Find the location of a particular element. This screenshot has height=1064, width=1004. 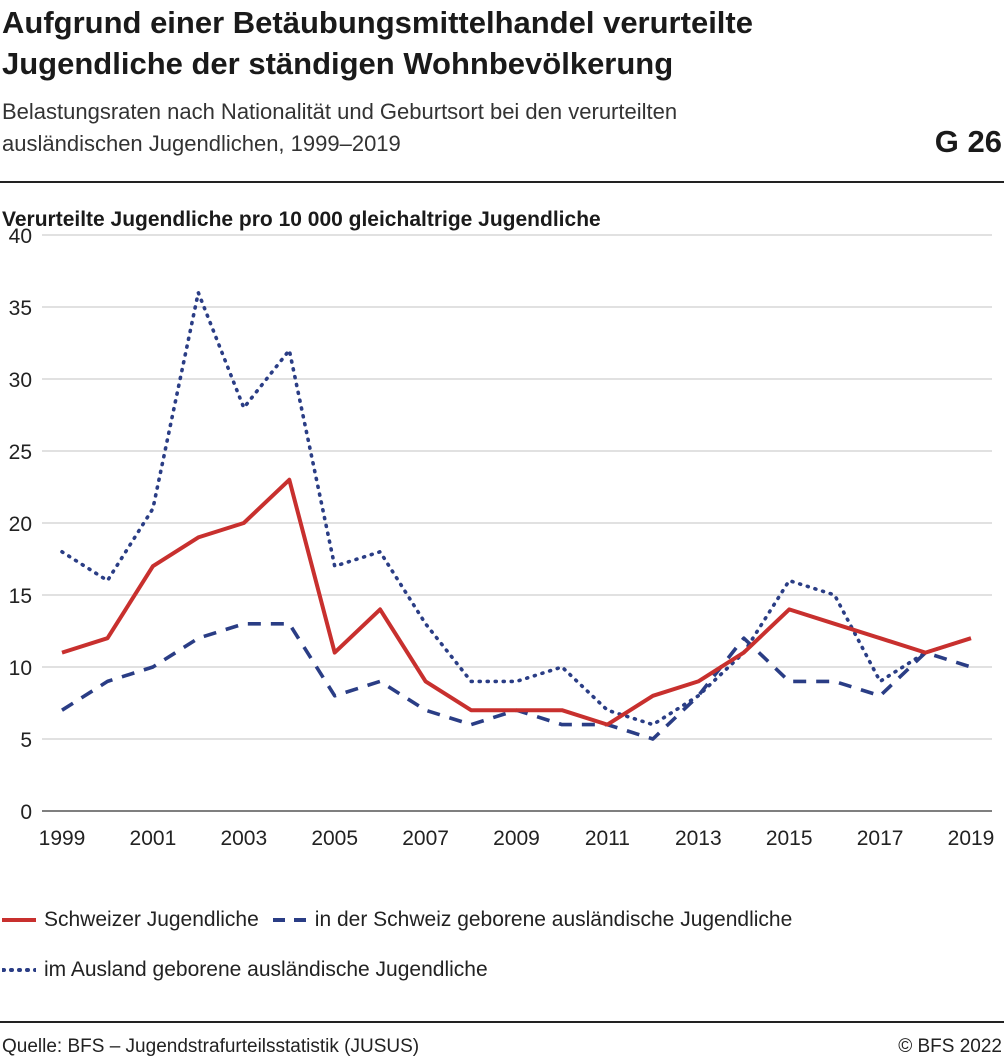

y-tick-label: 25 is located at coordinates (20, 452).